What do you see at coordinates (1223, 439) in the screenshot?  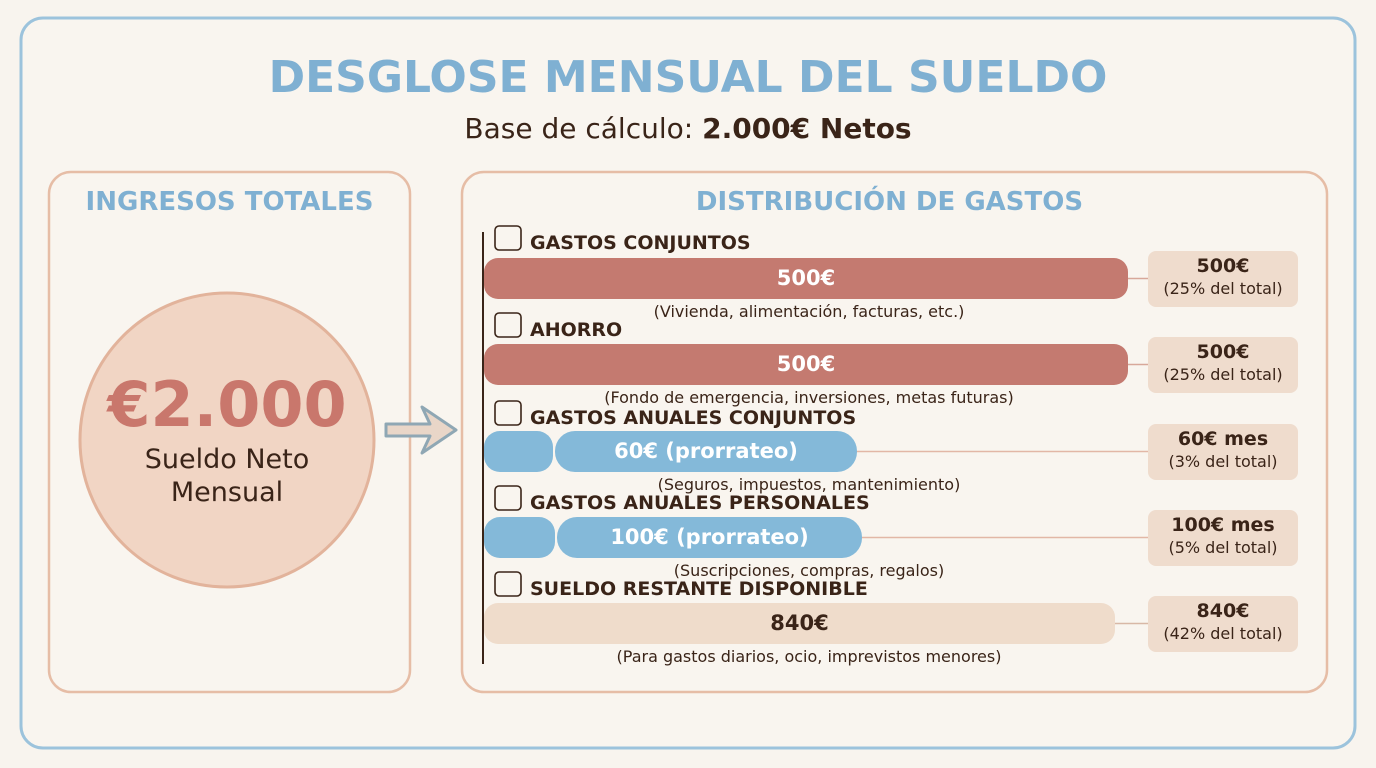 I see `box-amount: 60€ mes` at bounding box center [1223, 439].